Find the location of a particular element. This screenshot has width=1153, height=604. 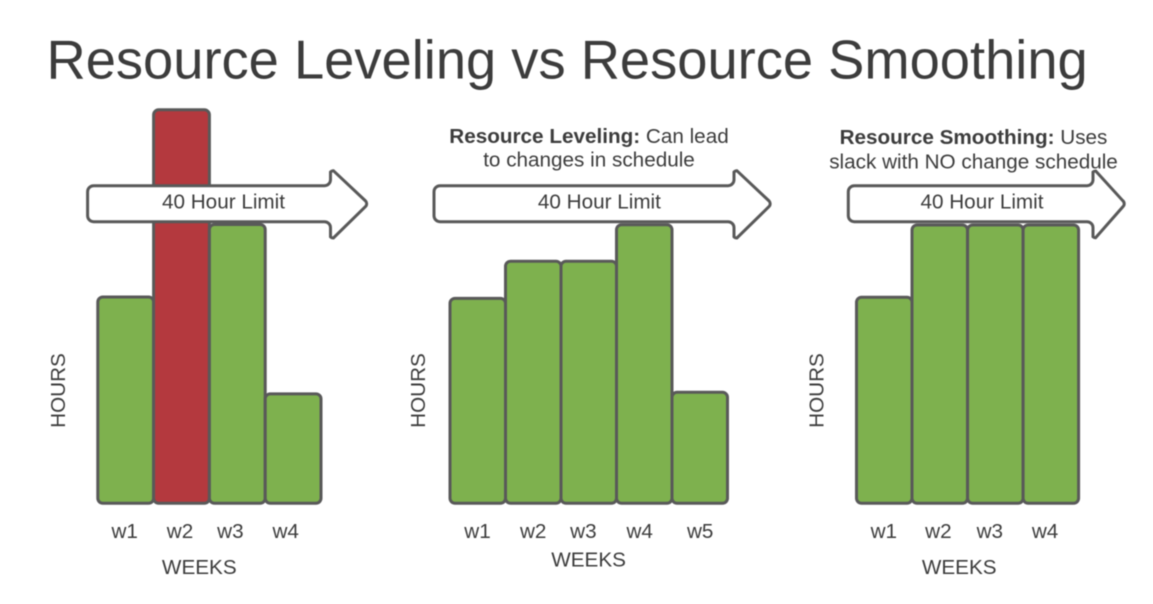

svg-text:Resource Leveling vs Resource: Resource Leveling vs Resource Smoothing is located at coordinates (567, 60).